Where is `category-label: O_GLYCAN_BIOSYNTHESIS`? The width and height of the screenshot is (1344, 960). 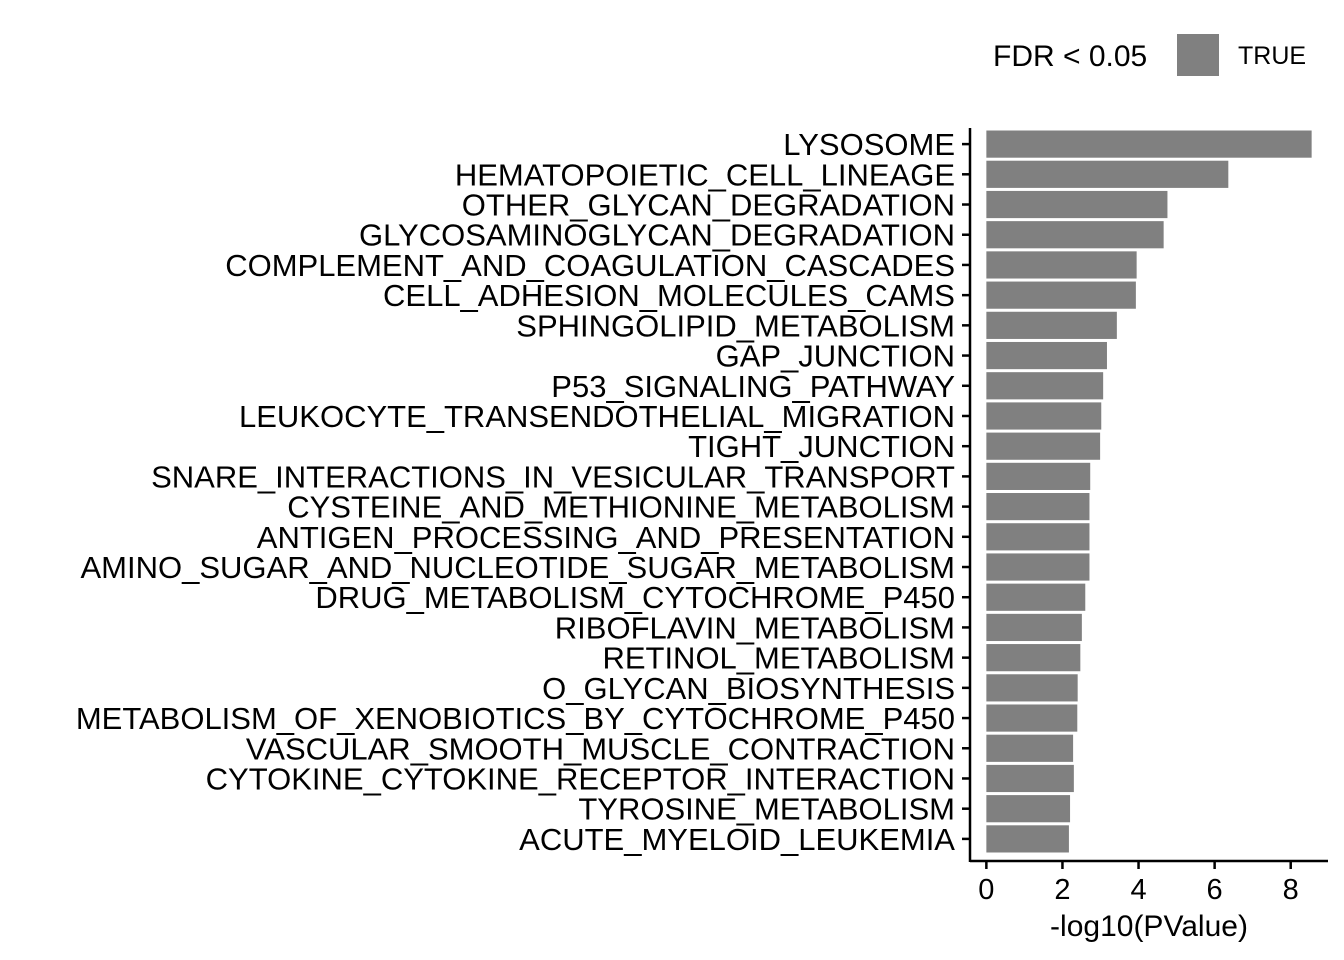 category-label: O_GLYCAN_BIOSYNTHESIS is located at coordinates (748, 688).